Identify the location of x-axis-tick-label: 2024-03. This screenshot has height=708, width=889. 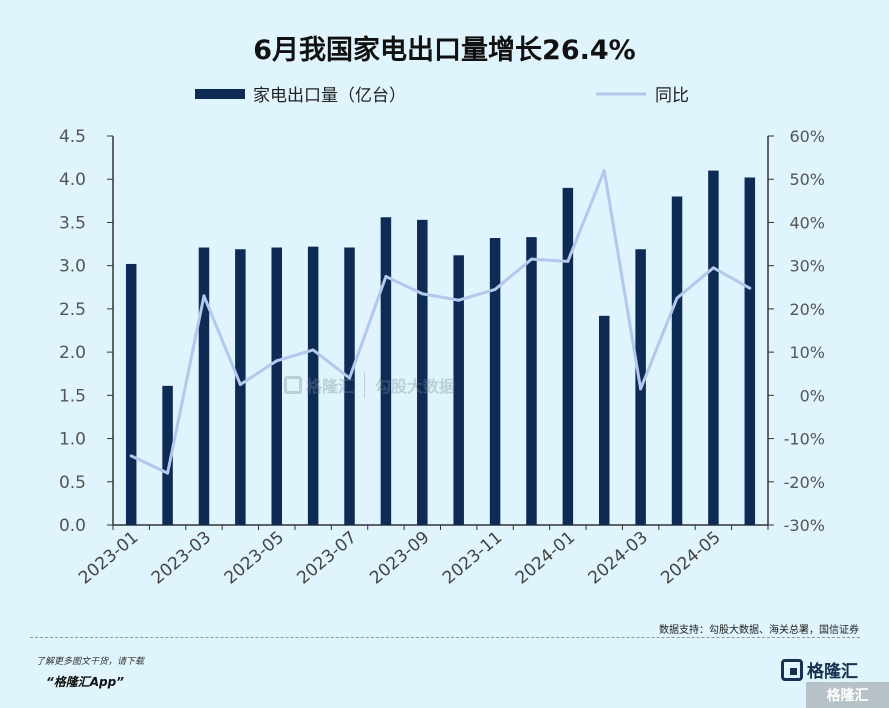
(618, 558).